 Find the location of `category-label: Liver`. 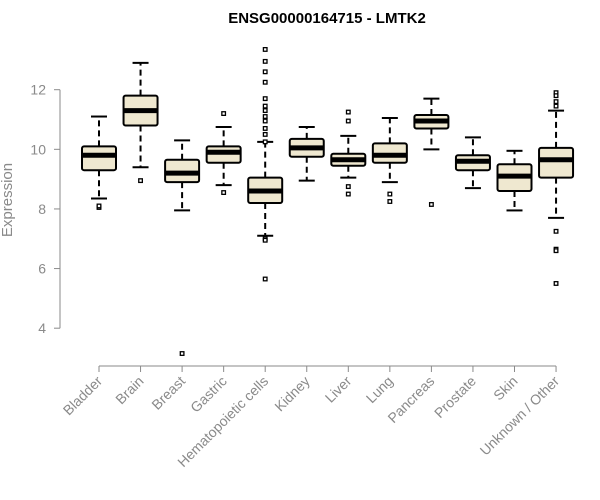

category-label: Liver is located at coordinates (338, 389).